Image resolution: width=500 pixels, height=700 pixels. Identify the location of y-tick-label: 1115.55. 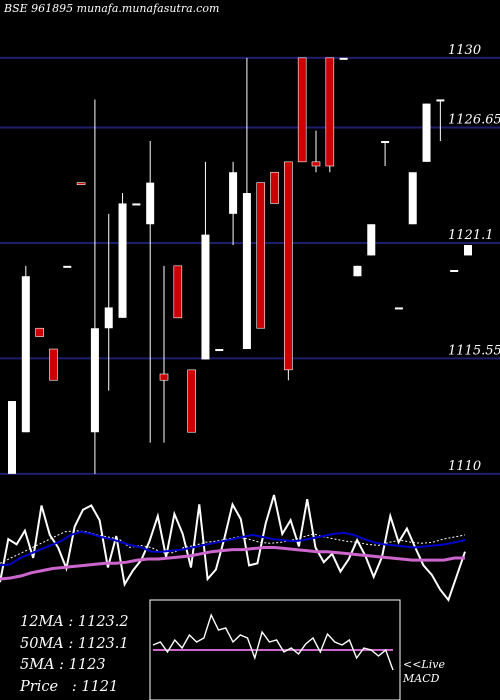
(474, 350).